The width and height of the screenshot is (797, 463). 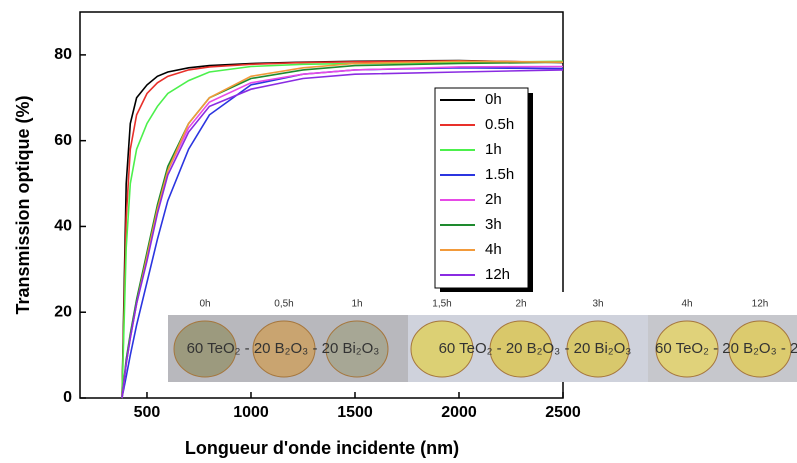 What do you see at coordinates (563, 412) in the screenshot?
I see `x-tick-label: 2500` at bounding box center [563, 412].